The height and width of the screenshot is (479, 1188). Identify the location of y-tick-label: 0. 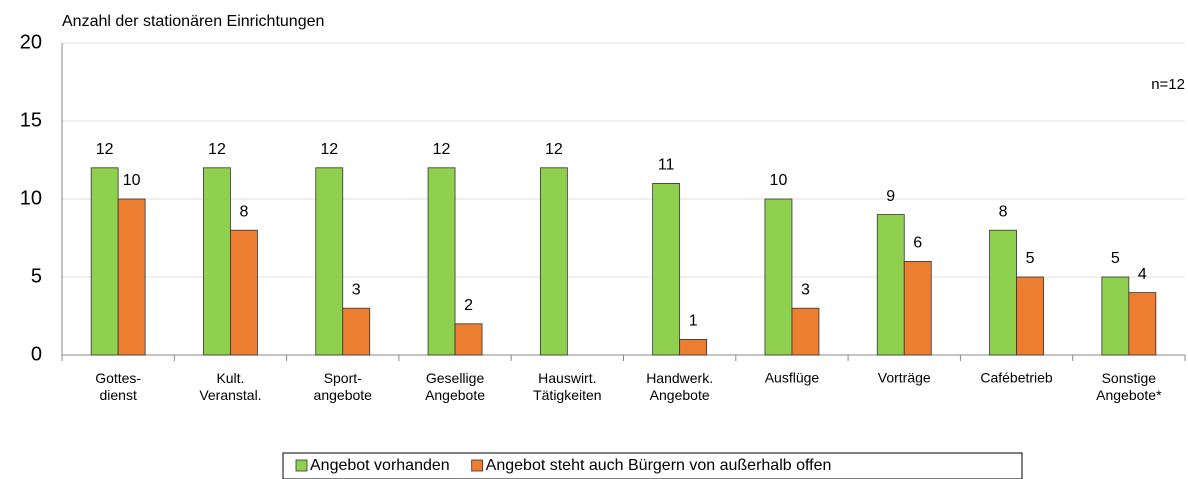
(36, 354).